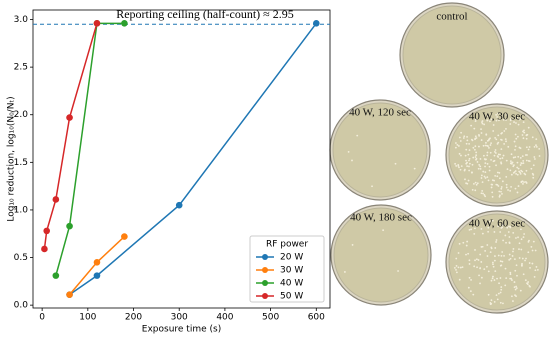  I want to click on dish-label: 40 W, 120 sec, so click(380, 113).